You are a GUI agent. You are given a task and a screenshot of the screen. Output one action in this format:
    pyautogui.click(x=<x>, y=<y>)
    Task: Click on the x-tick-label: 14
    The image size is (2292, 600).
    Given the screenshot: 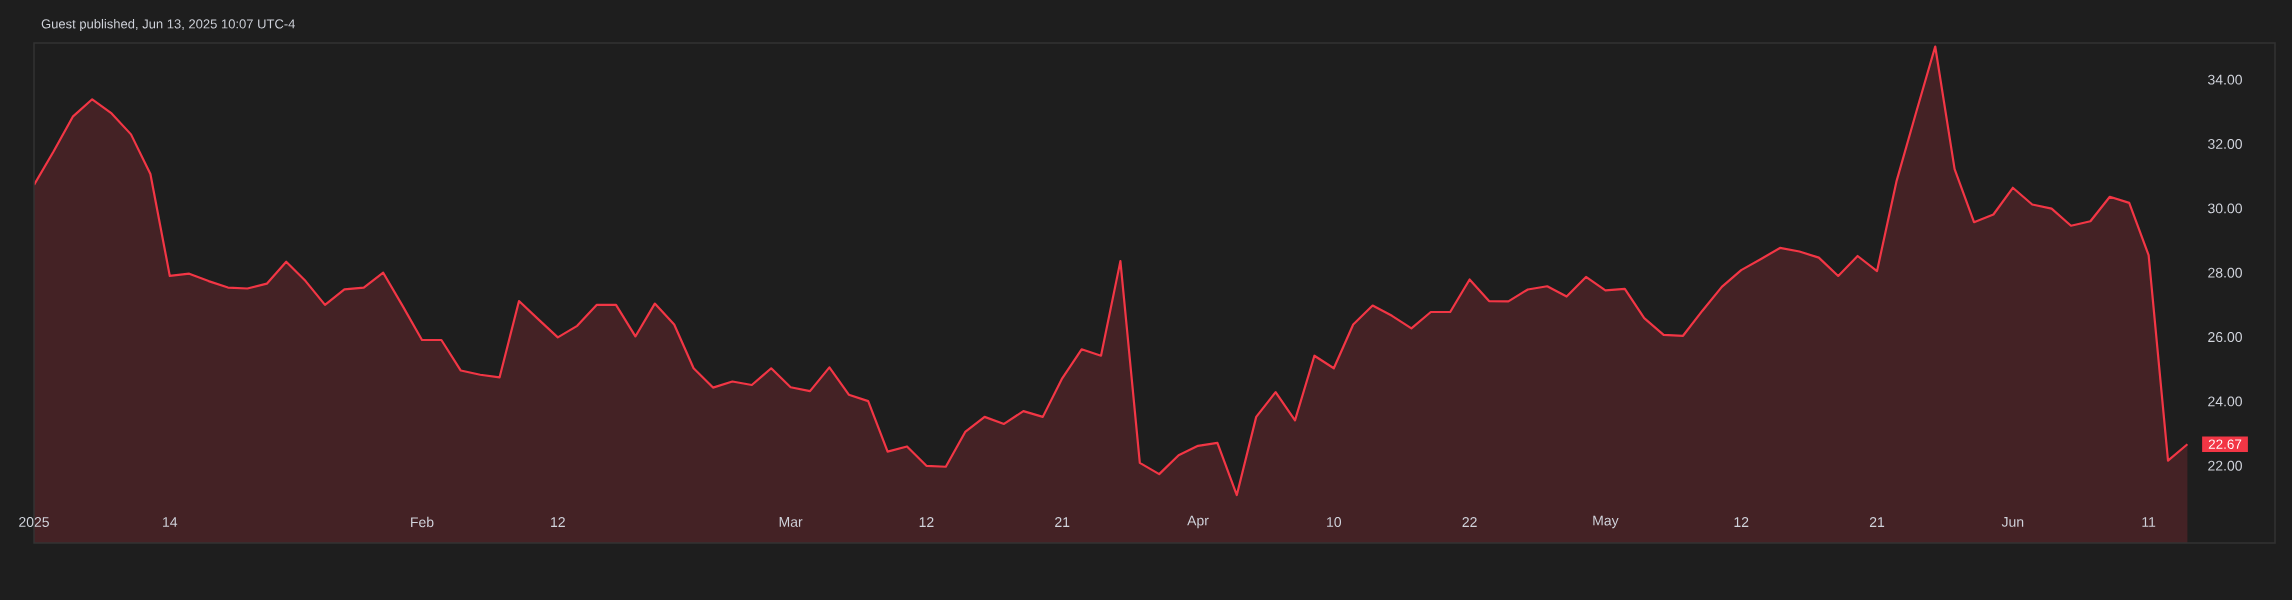 What is the action you would take?
    pyautogui.click(x=170, y=522)
    